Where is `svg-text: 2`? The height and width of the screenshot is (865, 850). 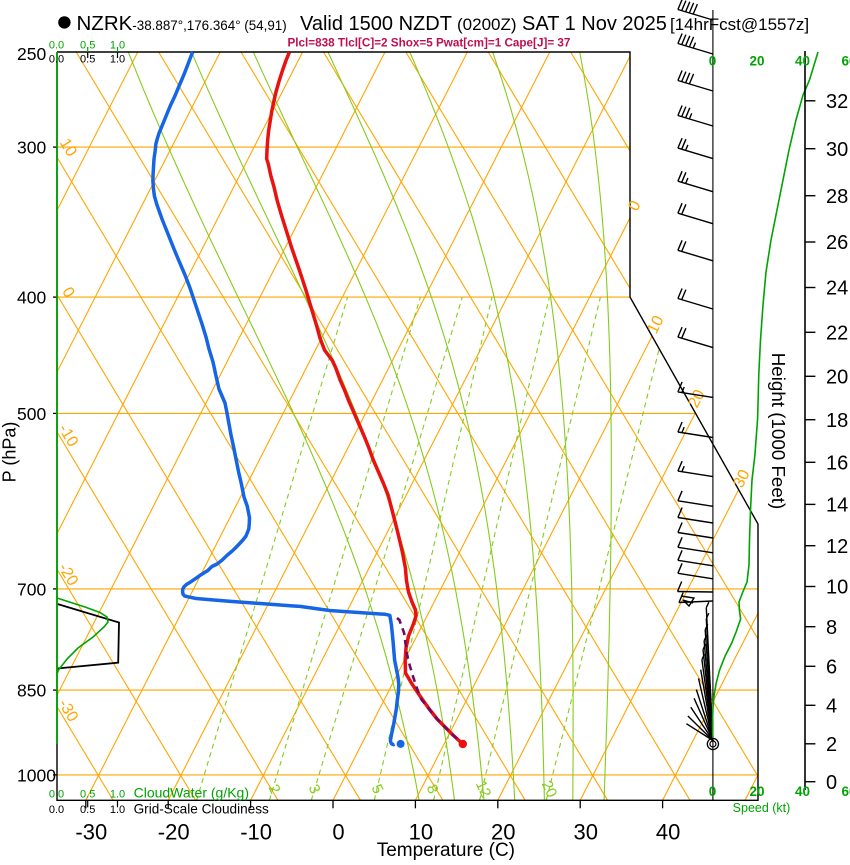
svg-text: 2 is located at coordinates (831, 745).